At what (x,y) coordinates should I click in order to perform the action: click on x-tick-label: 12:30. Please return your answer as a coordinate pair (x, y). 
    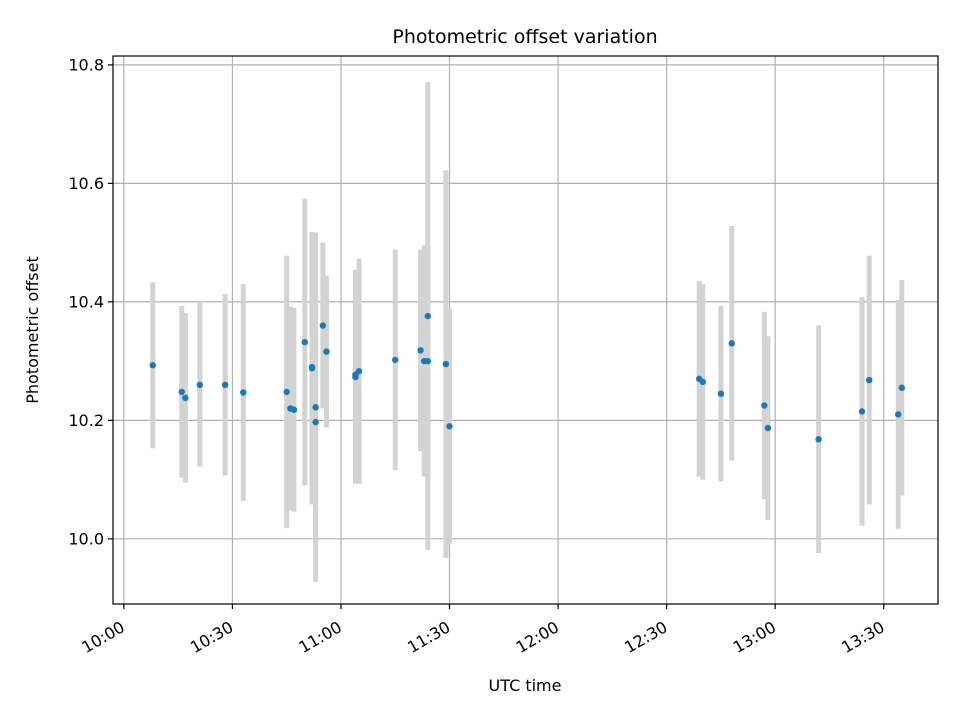
    Looking at the image, I should click on (645, 637).